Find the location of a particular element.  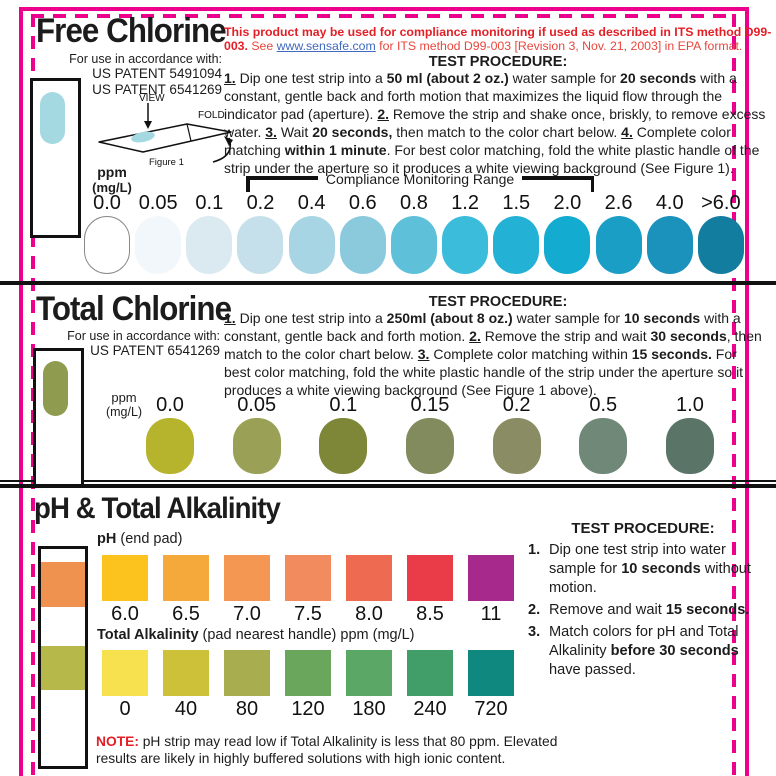

ph-caption: pH (end pad) is located at coordinates (140, 539).